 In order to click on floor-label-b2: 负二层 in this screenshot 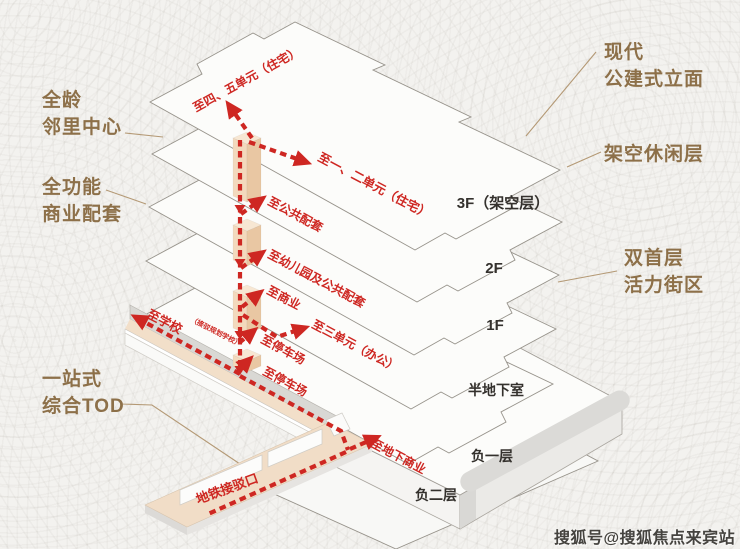, I will do `click(436, 495)`.